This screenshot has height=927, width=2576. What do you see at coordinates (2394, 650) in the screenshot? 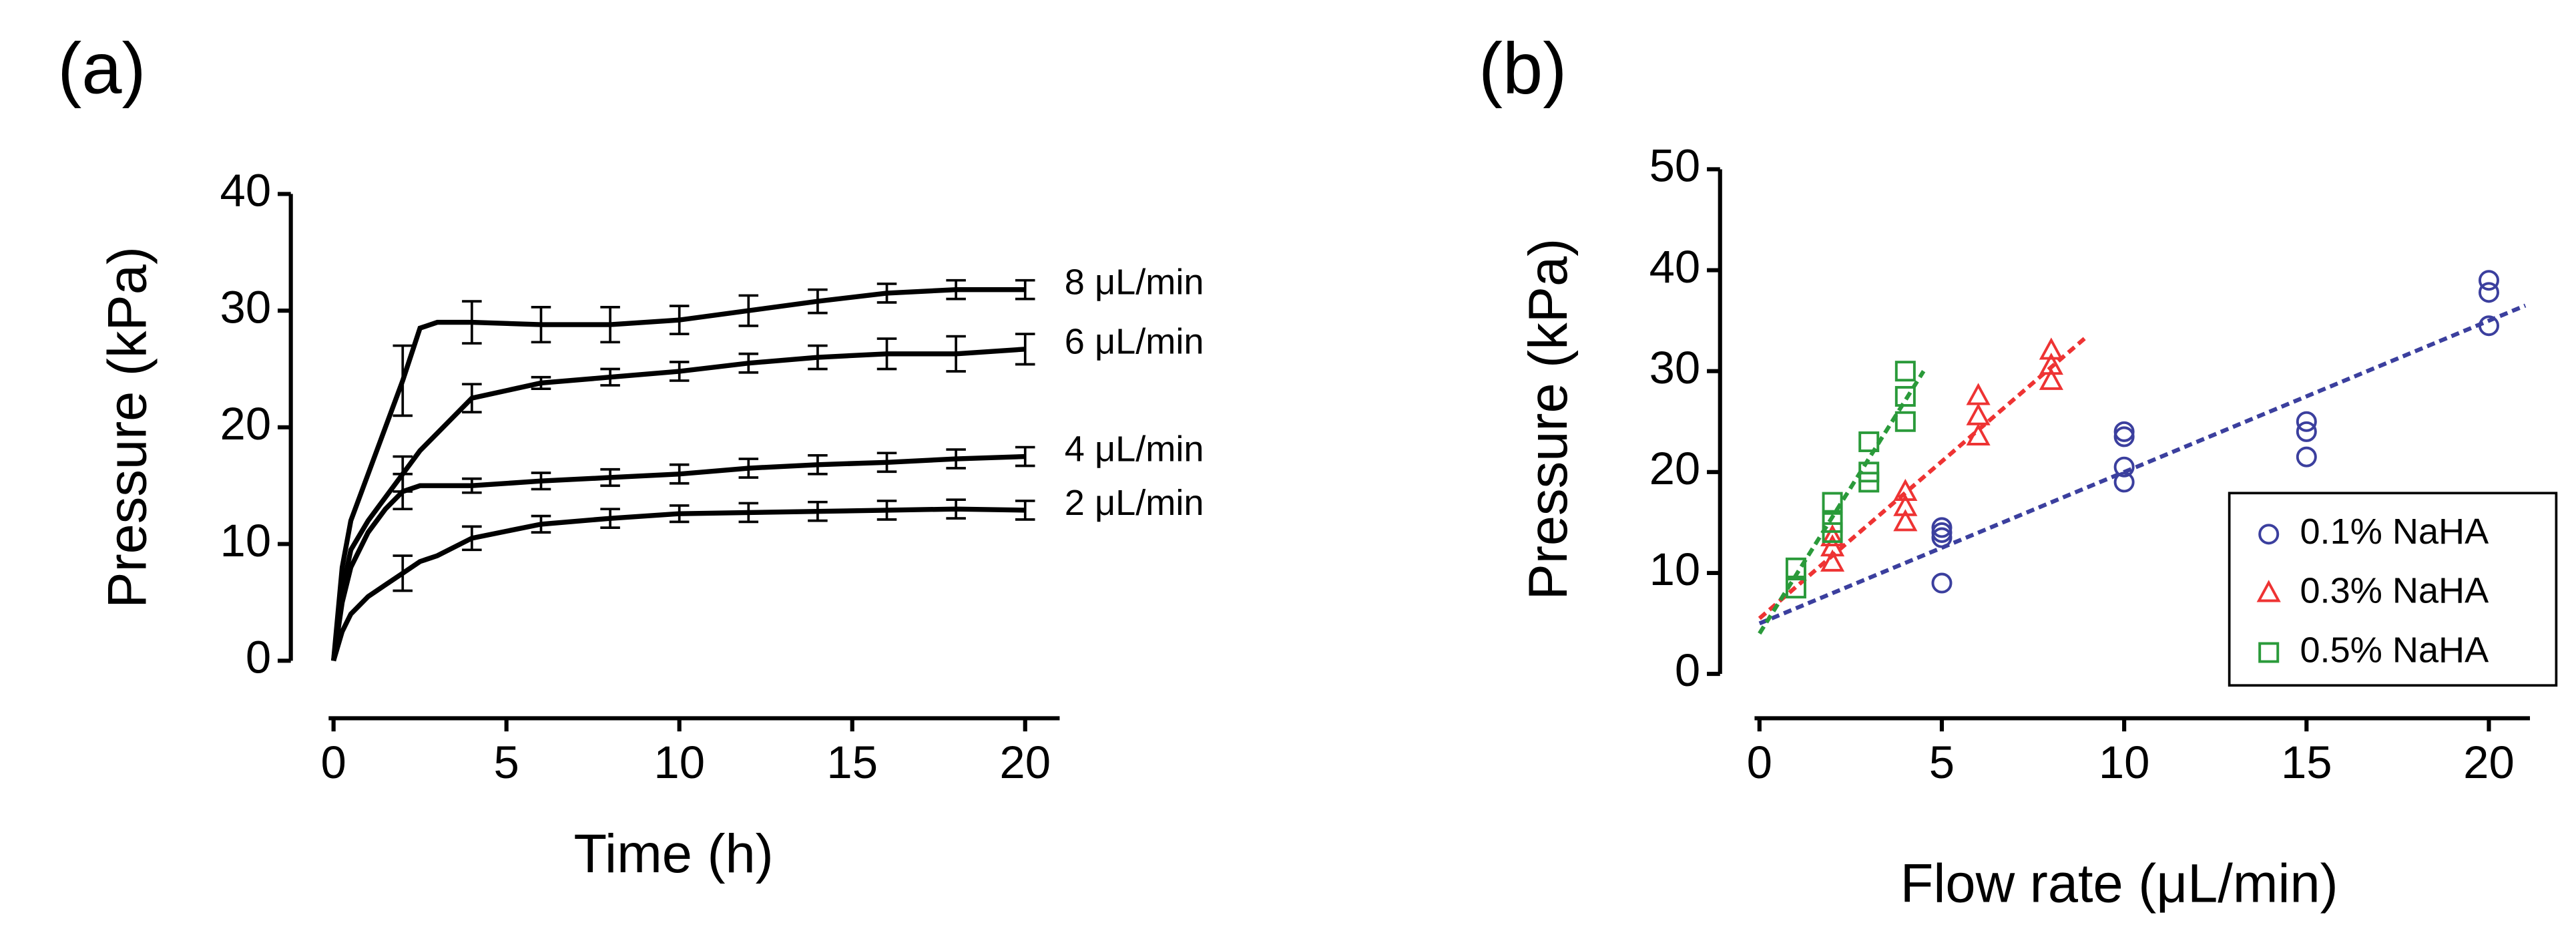
I see `legend-label: 0.5% NaHA` at bounding box center [2394, 650].